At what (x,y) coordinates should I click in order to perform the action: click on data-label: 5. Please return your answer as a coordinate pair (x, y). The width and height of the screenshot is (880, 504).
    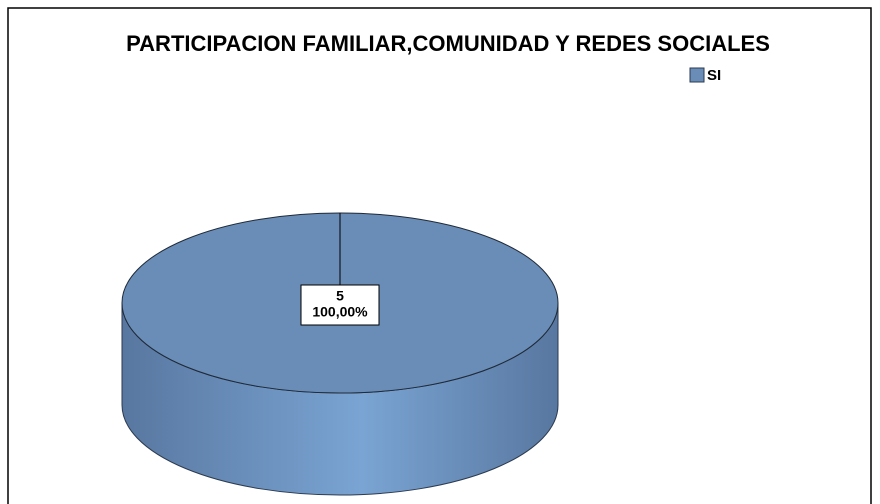
    Looking at the image, I should click on (340, 296).